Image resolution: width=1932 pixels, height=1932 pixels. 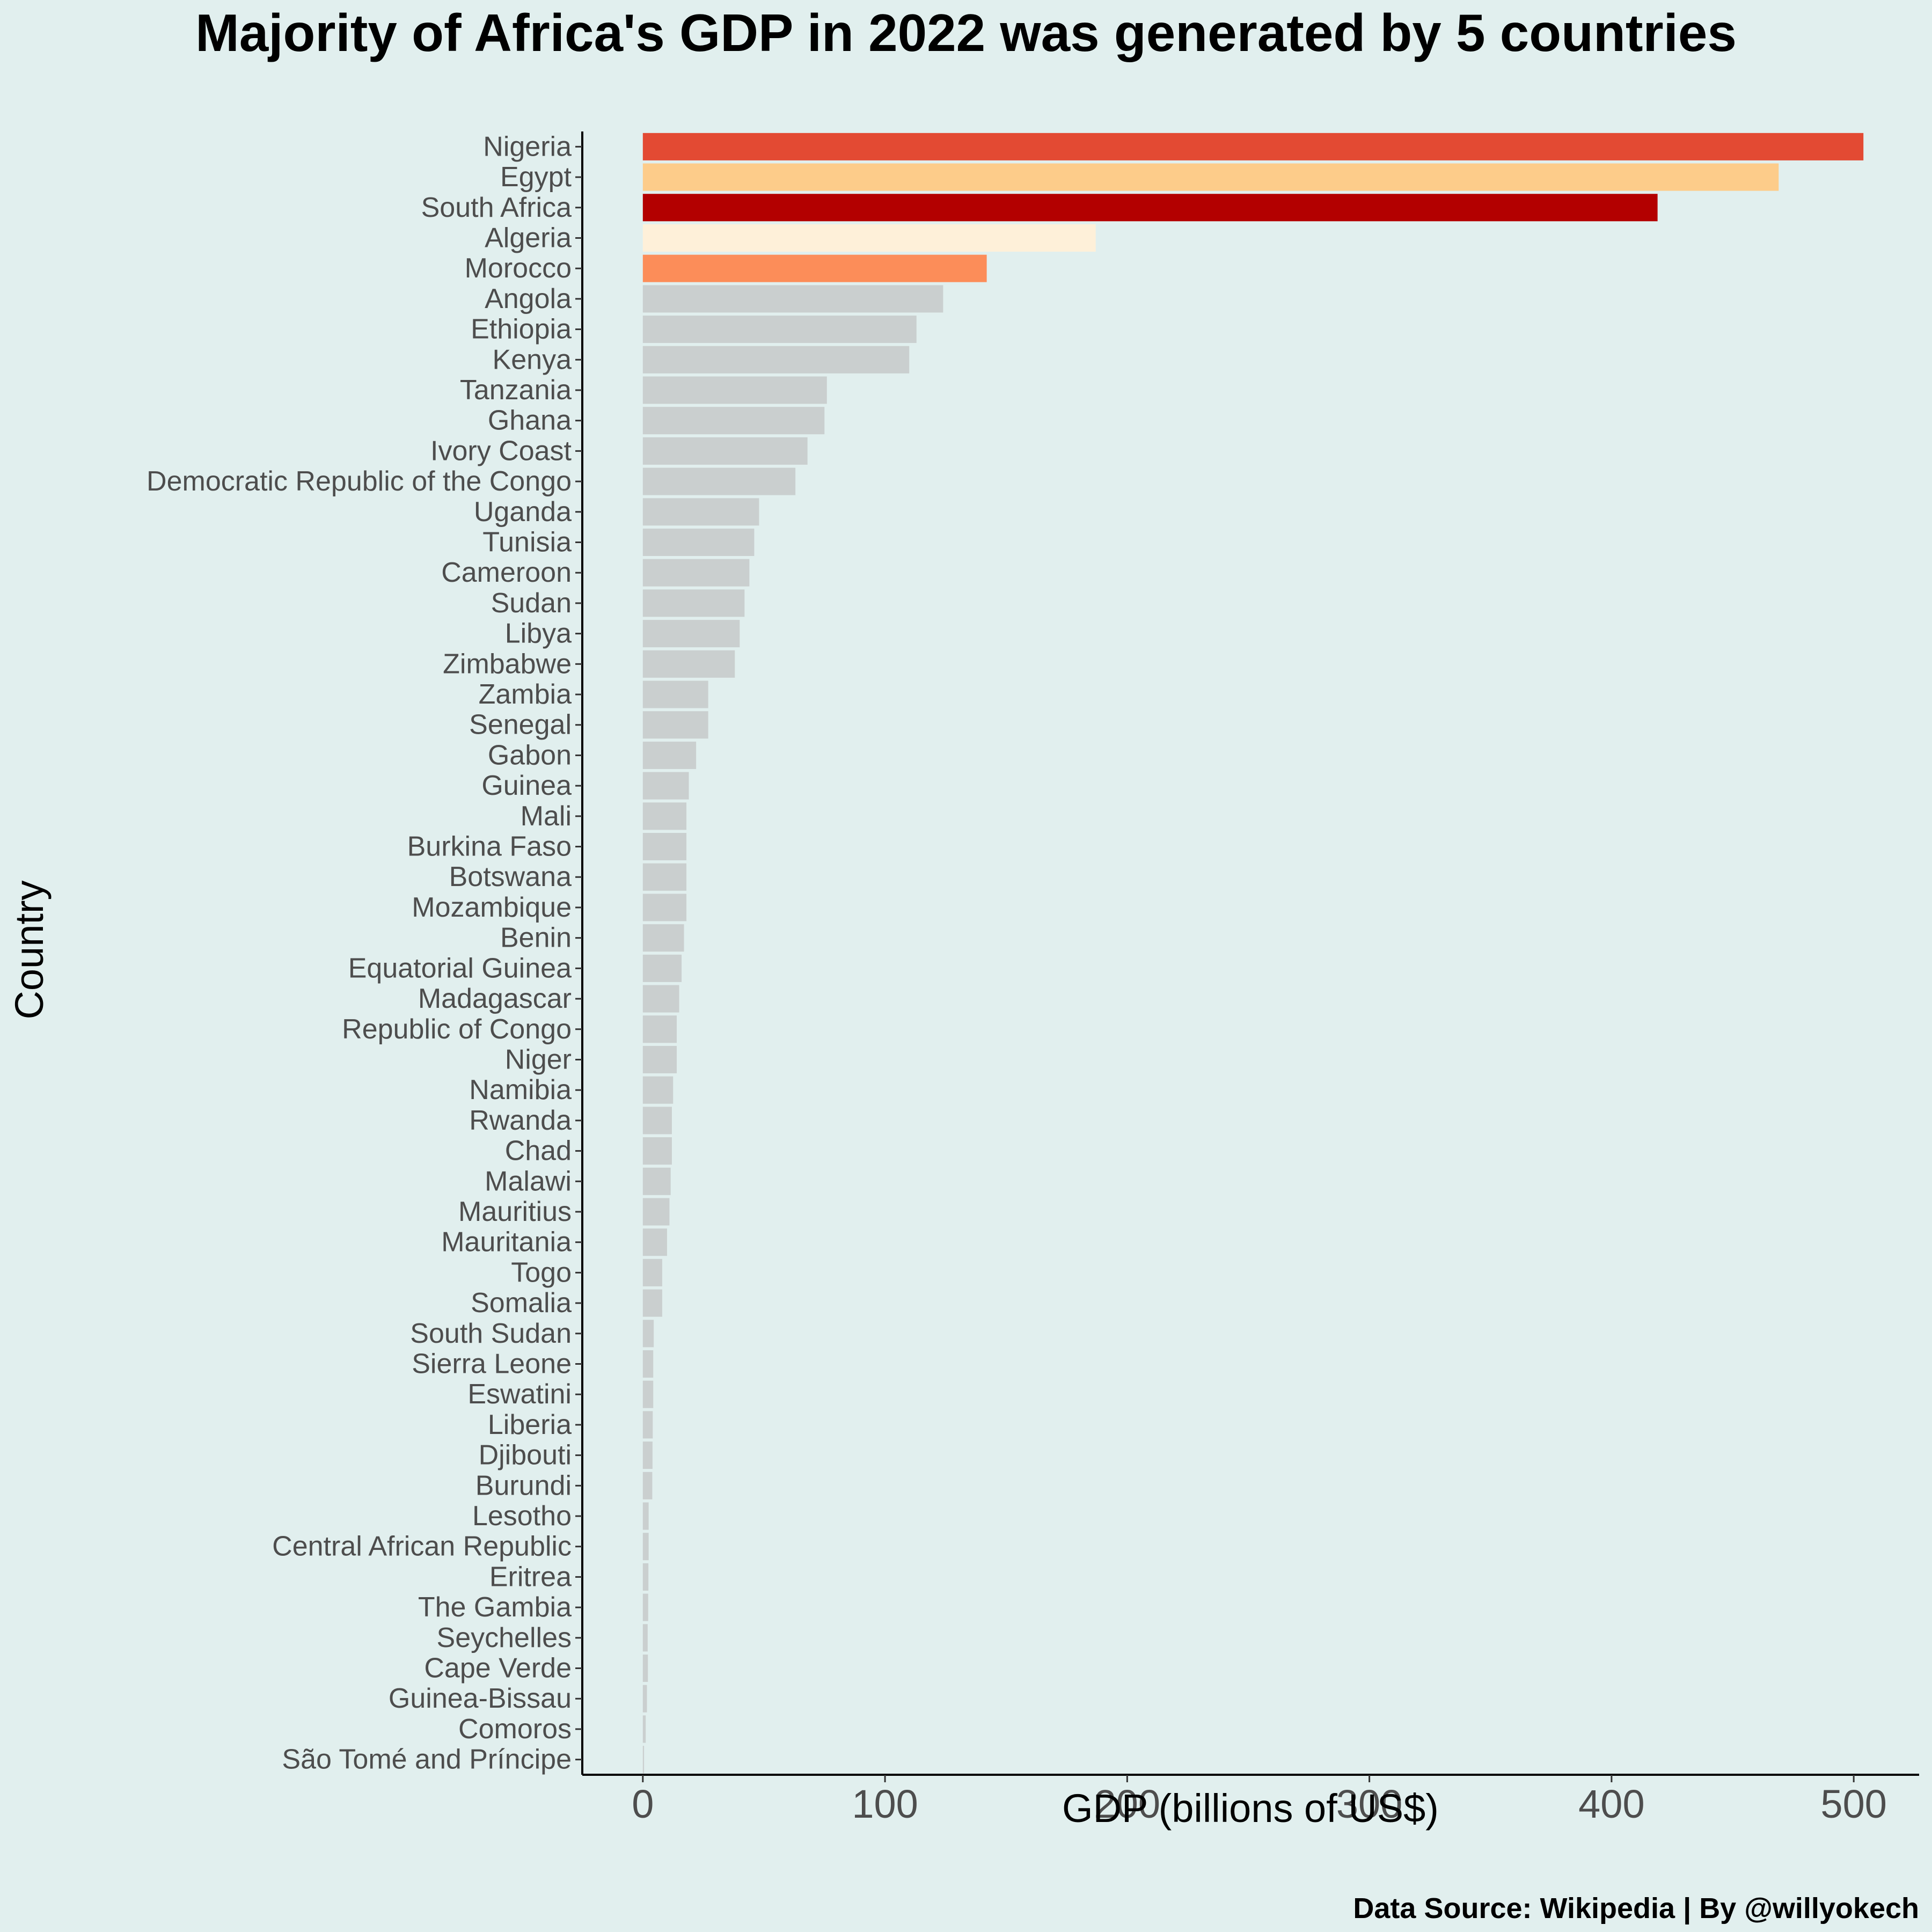 What do you see at coordinates (531, 603) in the screenshot?
I see `y-tick-label: Sudan` at bounding box center [531, 603].